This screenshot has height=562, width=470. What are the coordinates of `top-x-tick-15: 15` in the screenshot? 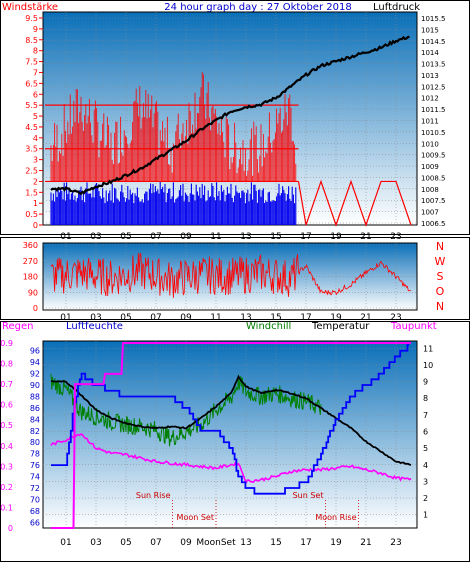 It's located at (275, 237).